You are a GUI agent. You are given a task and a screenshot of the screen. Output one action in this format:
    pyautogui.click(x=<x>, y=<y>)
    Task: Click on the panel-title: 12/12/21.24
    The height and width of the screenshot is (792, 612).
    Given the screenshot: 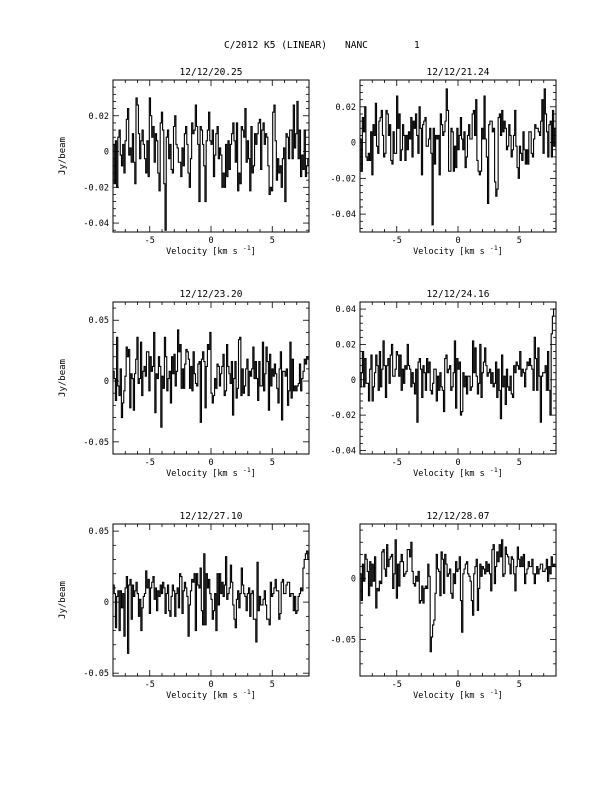 What is the action you would take?
    pyautogui.click(x=458, y=72)
    